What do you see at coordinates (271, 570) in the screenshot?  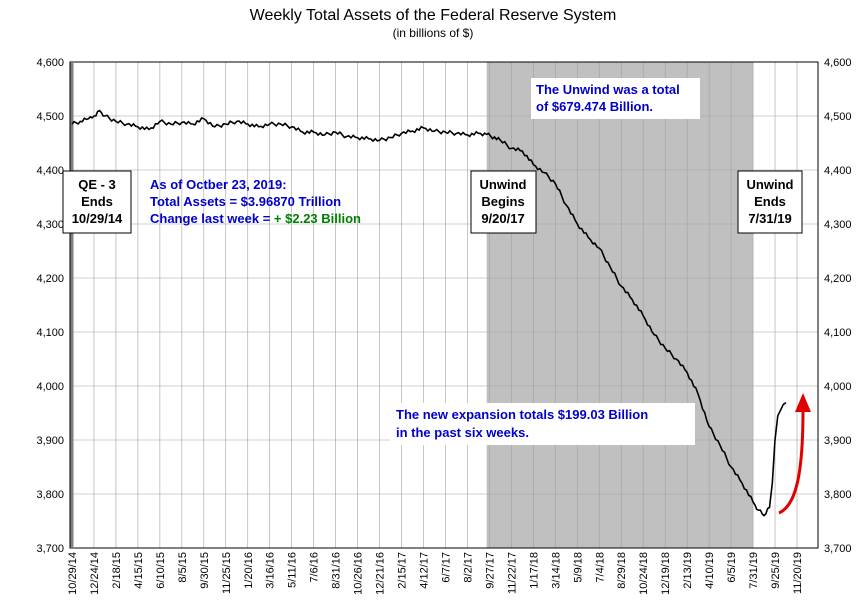 I see `x-tick-label: 3/16/16` at bounding box center [271, 570].